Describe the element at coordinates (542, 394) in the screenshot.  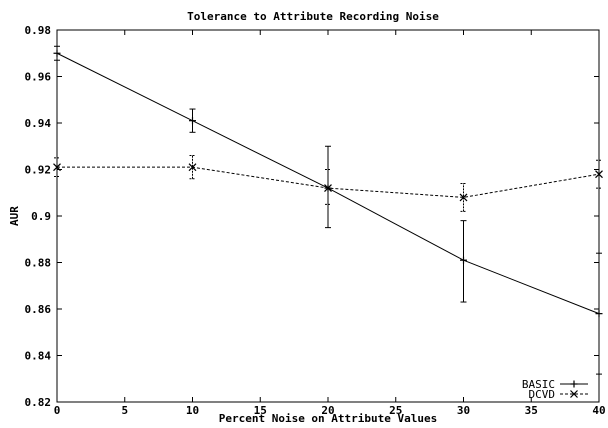
I see `legend-label-dcvd: DCVD` at that location.